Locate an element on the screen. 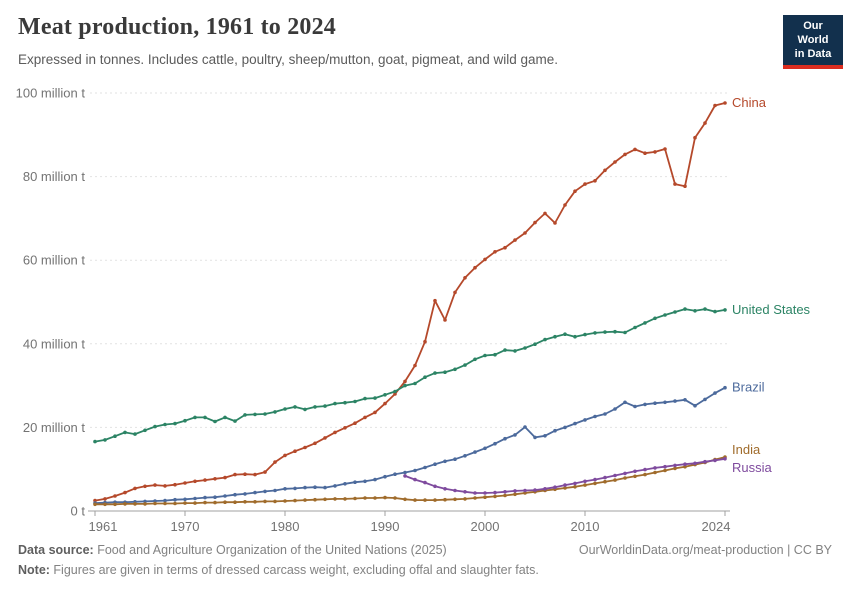 The image size is (850, 600). x-axis-label-2000: 2000 is located at coordinates (485, 526).